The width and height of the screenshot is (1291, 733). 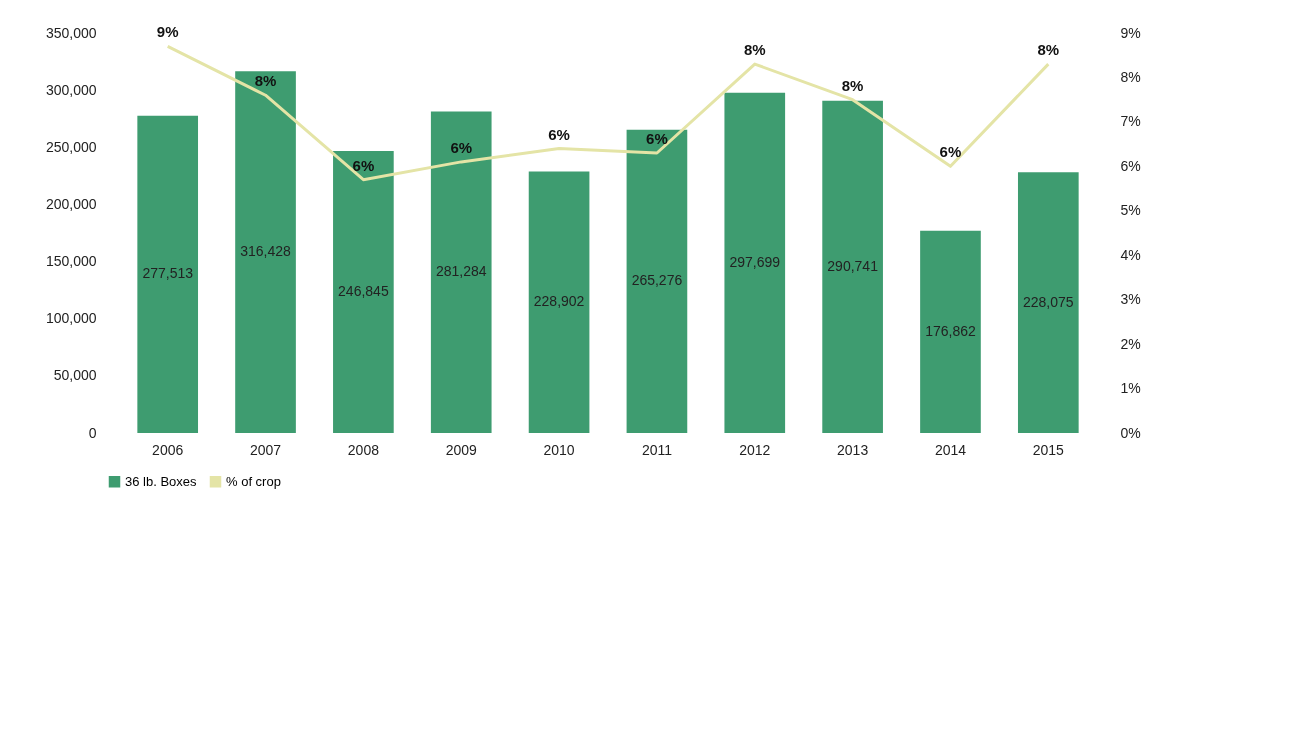 I want to click on data-label: 265,276, so click(x=657, y=280).